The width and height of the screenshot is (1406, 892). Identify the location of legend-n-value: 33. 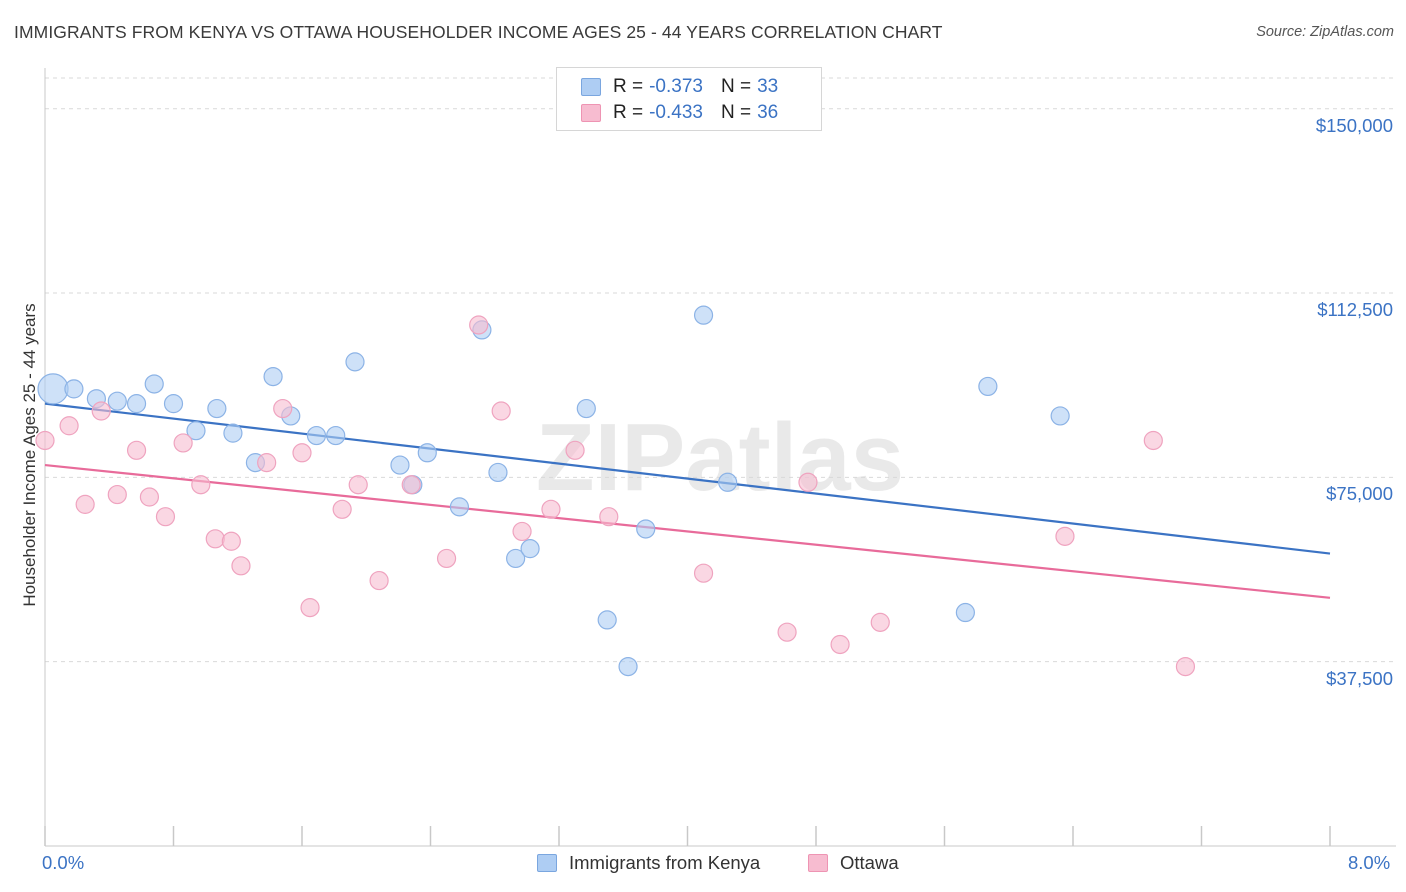
(768, 86).